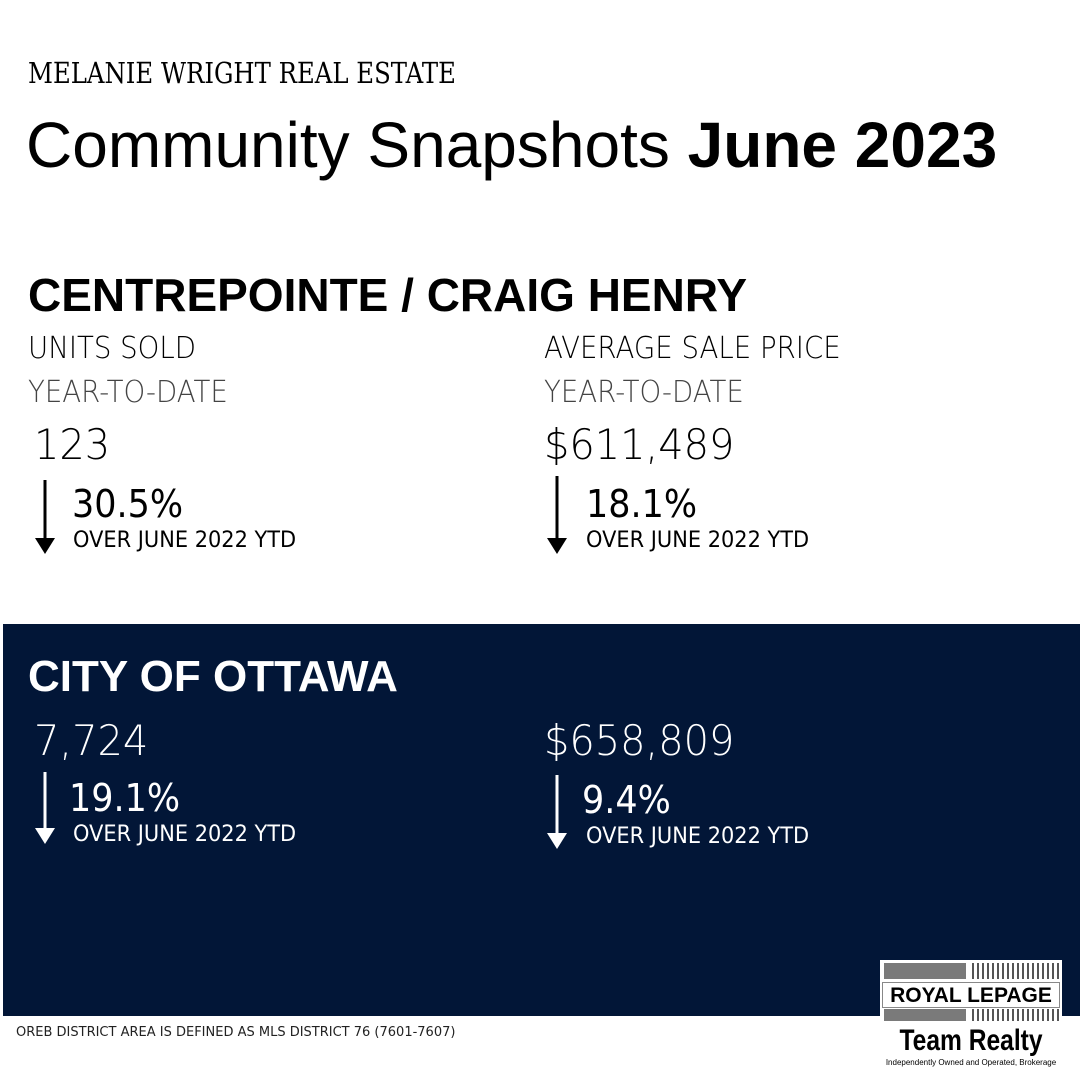  I want to click on community-name: CENTREPOINTE / CRAIG HENRY, so click(388, 295).